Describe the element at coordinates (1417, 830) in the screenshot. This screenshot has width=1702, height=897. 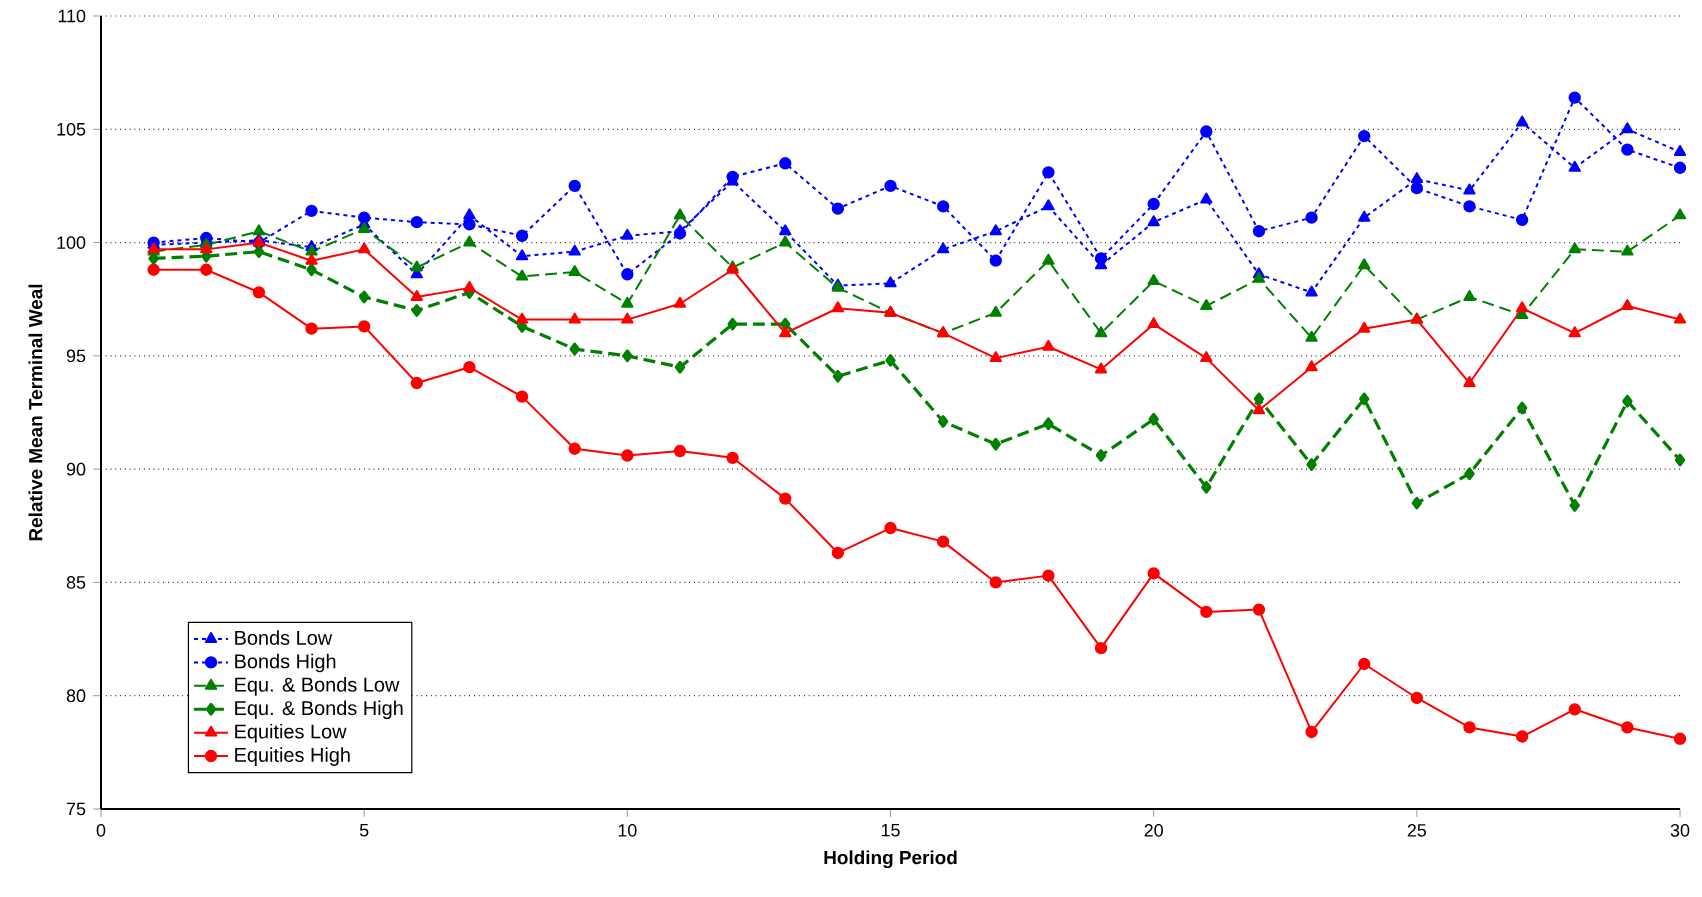
I see `x-tick-label: 25` at that location.